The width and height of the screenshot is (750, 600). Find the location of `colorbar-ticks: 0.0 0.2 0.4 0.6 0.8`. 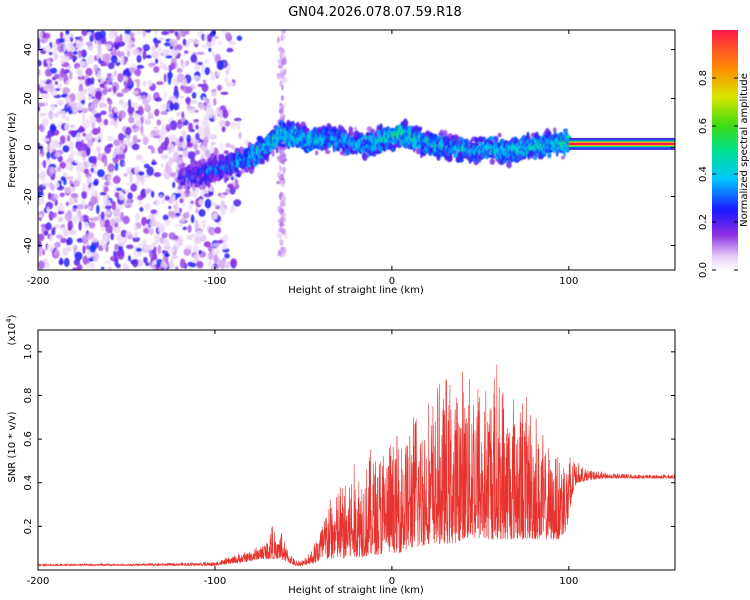

colorbar-ticks: 0.0 0.2 0.4 0.6 0.8 is located at coordinates (718, 174).